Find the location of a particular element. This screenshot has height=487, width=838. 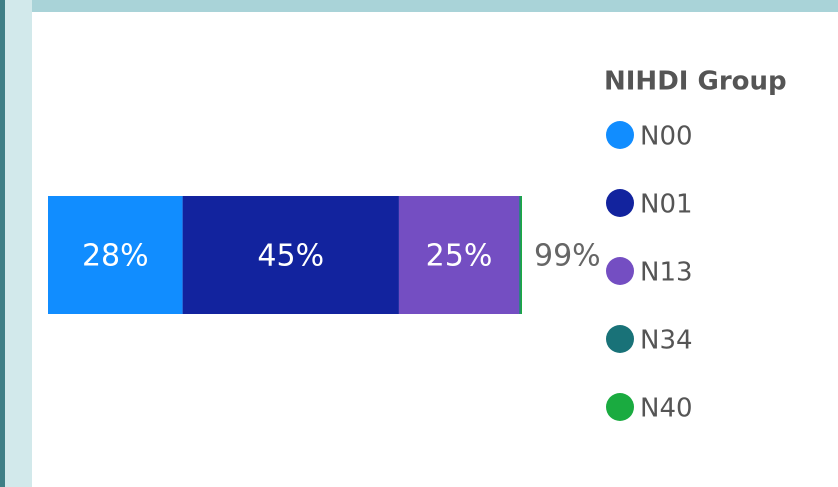

left-border is located at coordinates (2, 243).